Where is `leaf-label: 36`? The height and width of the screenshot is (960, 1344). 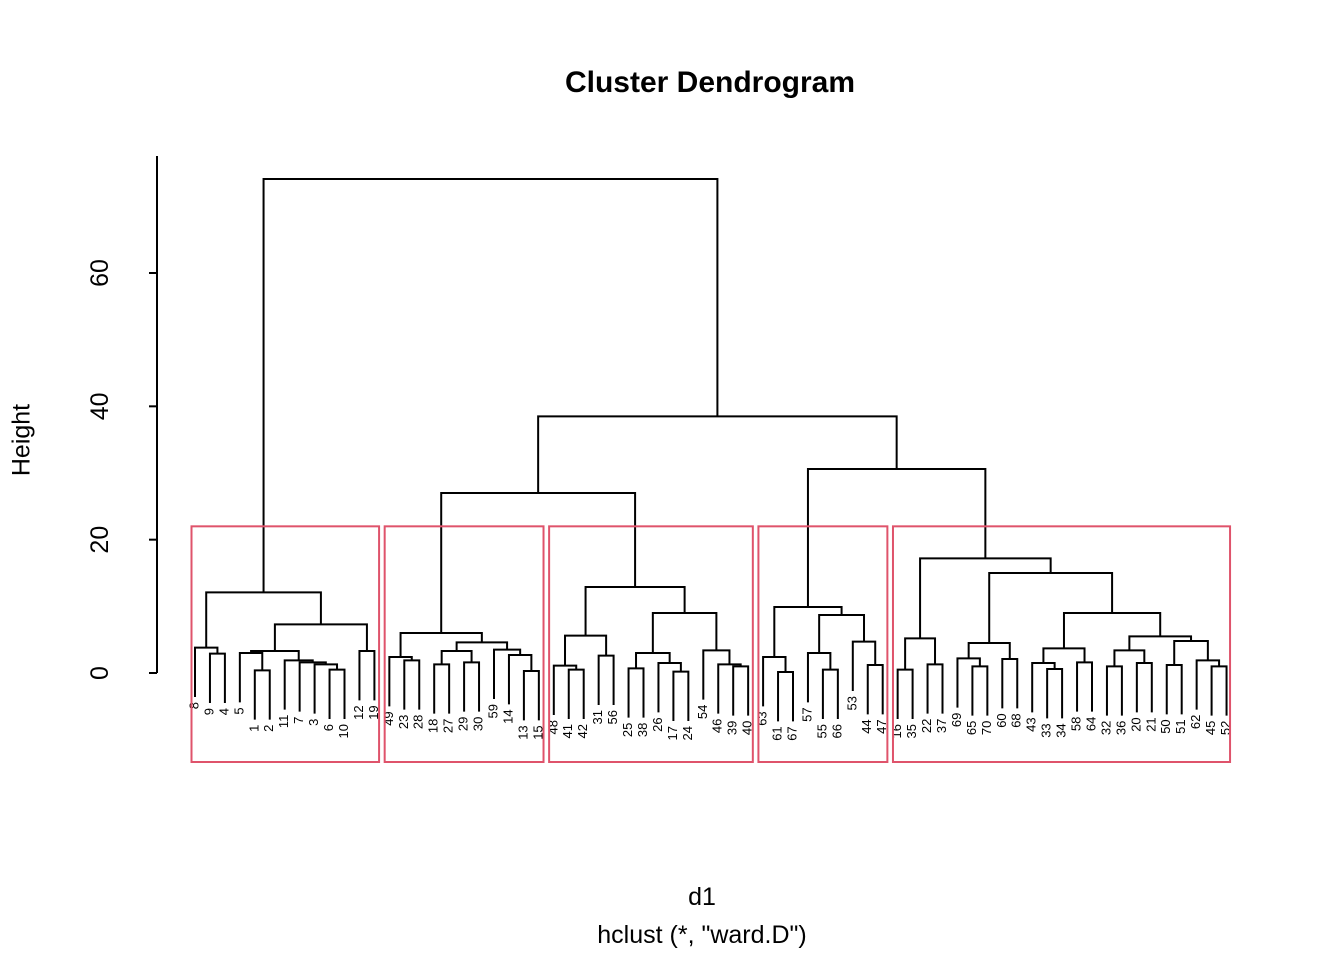
leaf-label: 36 is located at coordinates (1120, 728).